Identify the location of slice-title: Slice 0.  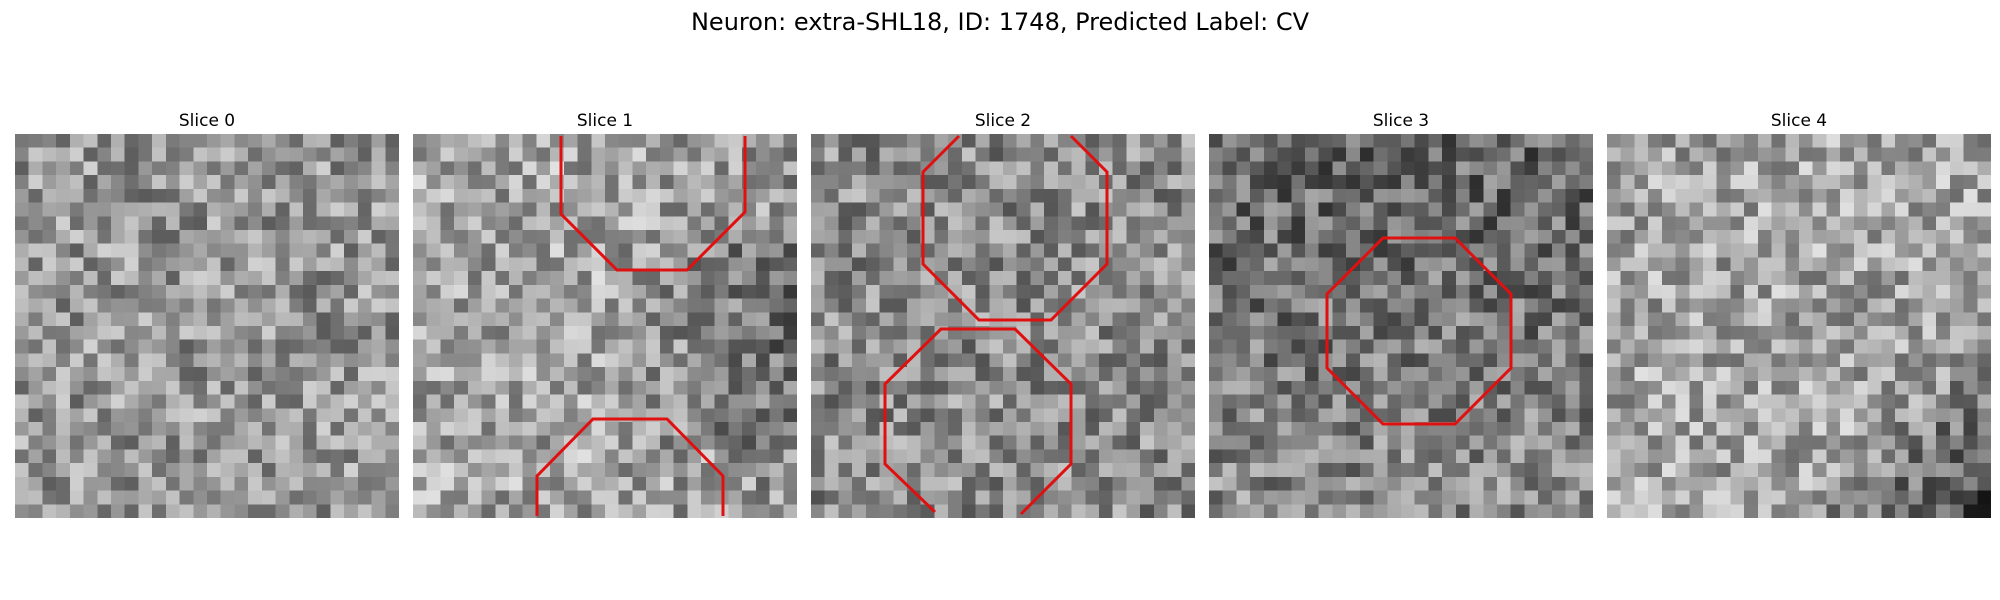
(207, 121).